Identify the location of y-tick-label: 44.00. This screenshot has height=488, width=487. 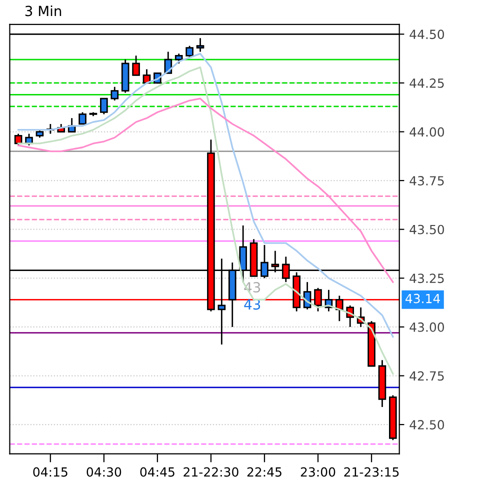
(427, 132).